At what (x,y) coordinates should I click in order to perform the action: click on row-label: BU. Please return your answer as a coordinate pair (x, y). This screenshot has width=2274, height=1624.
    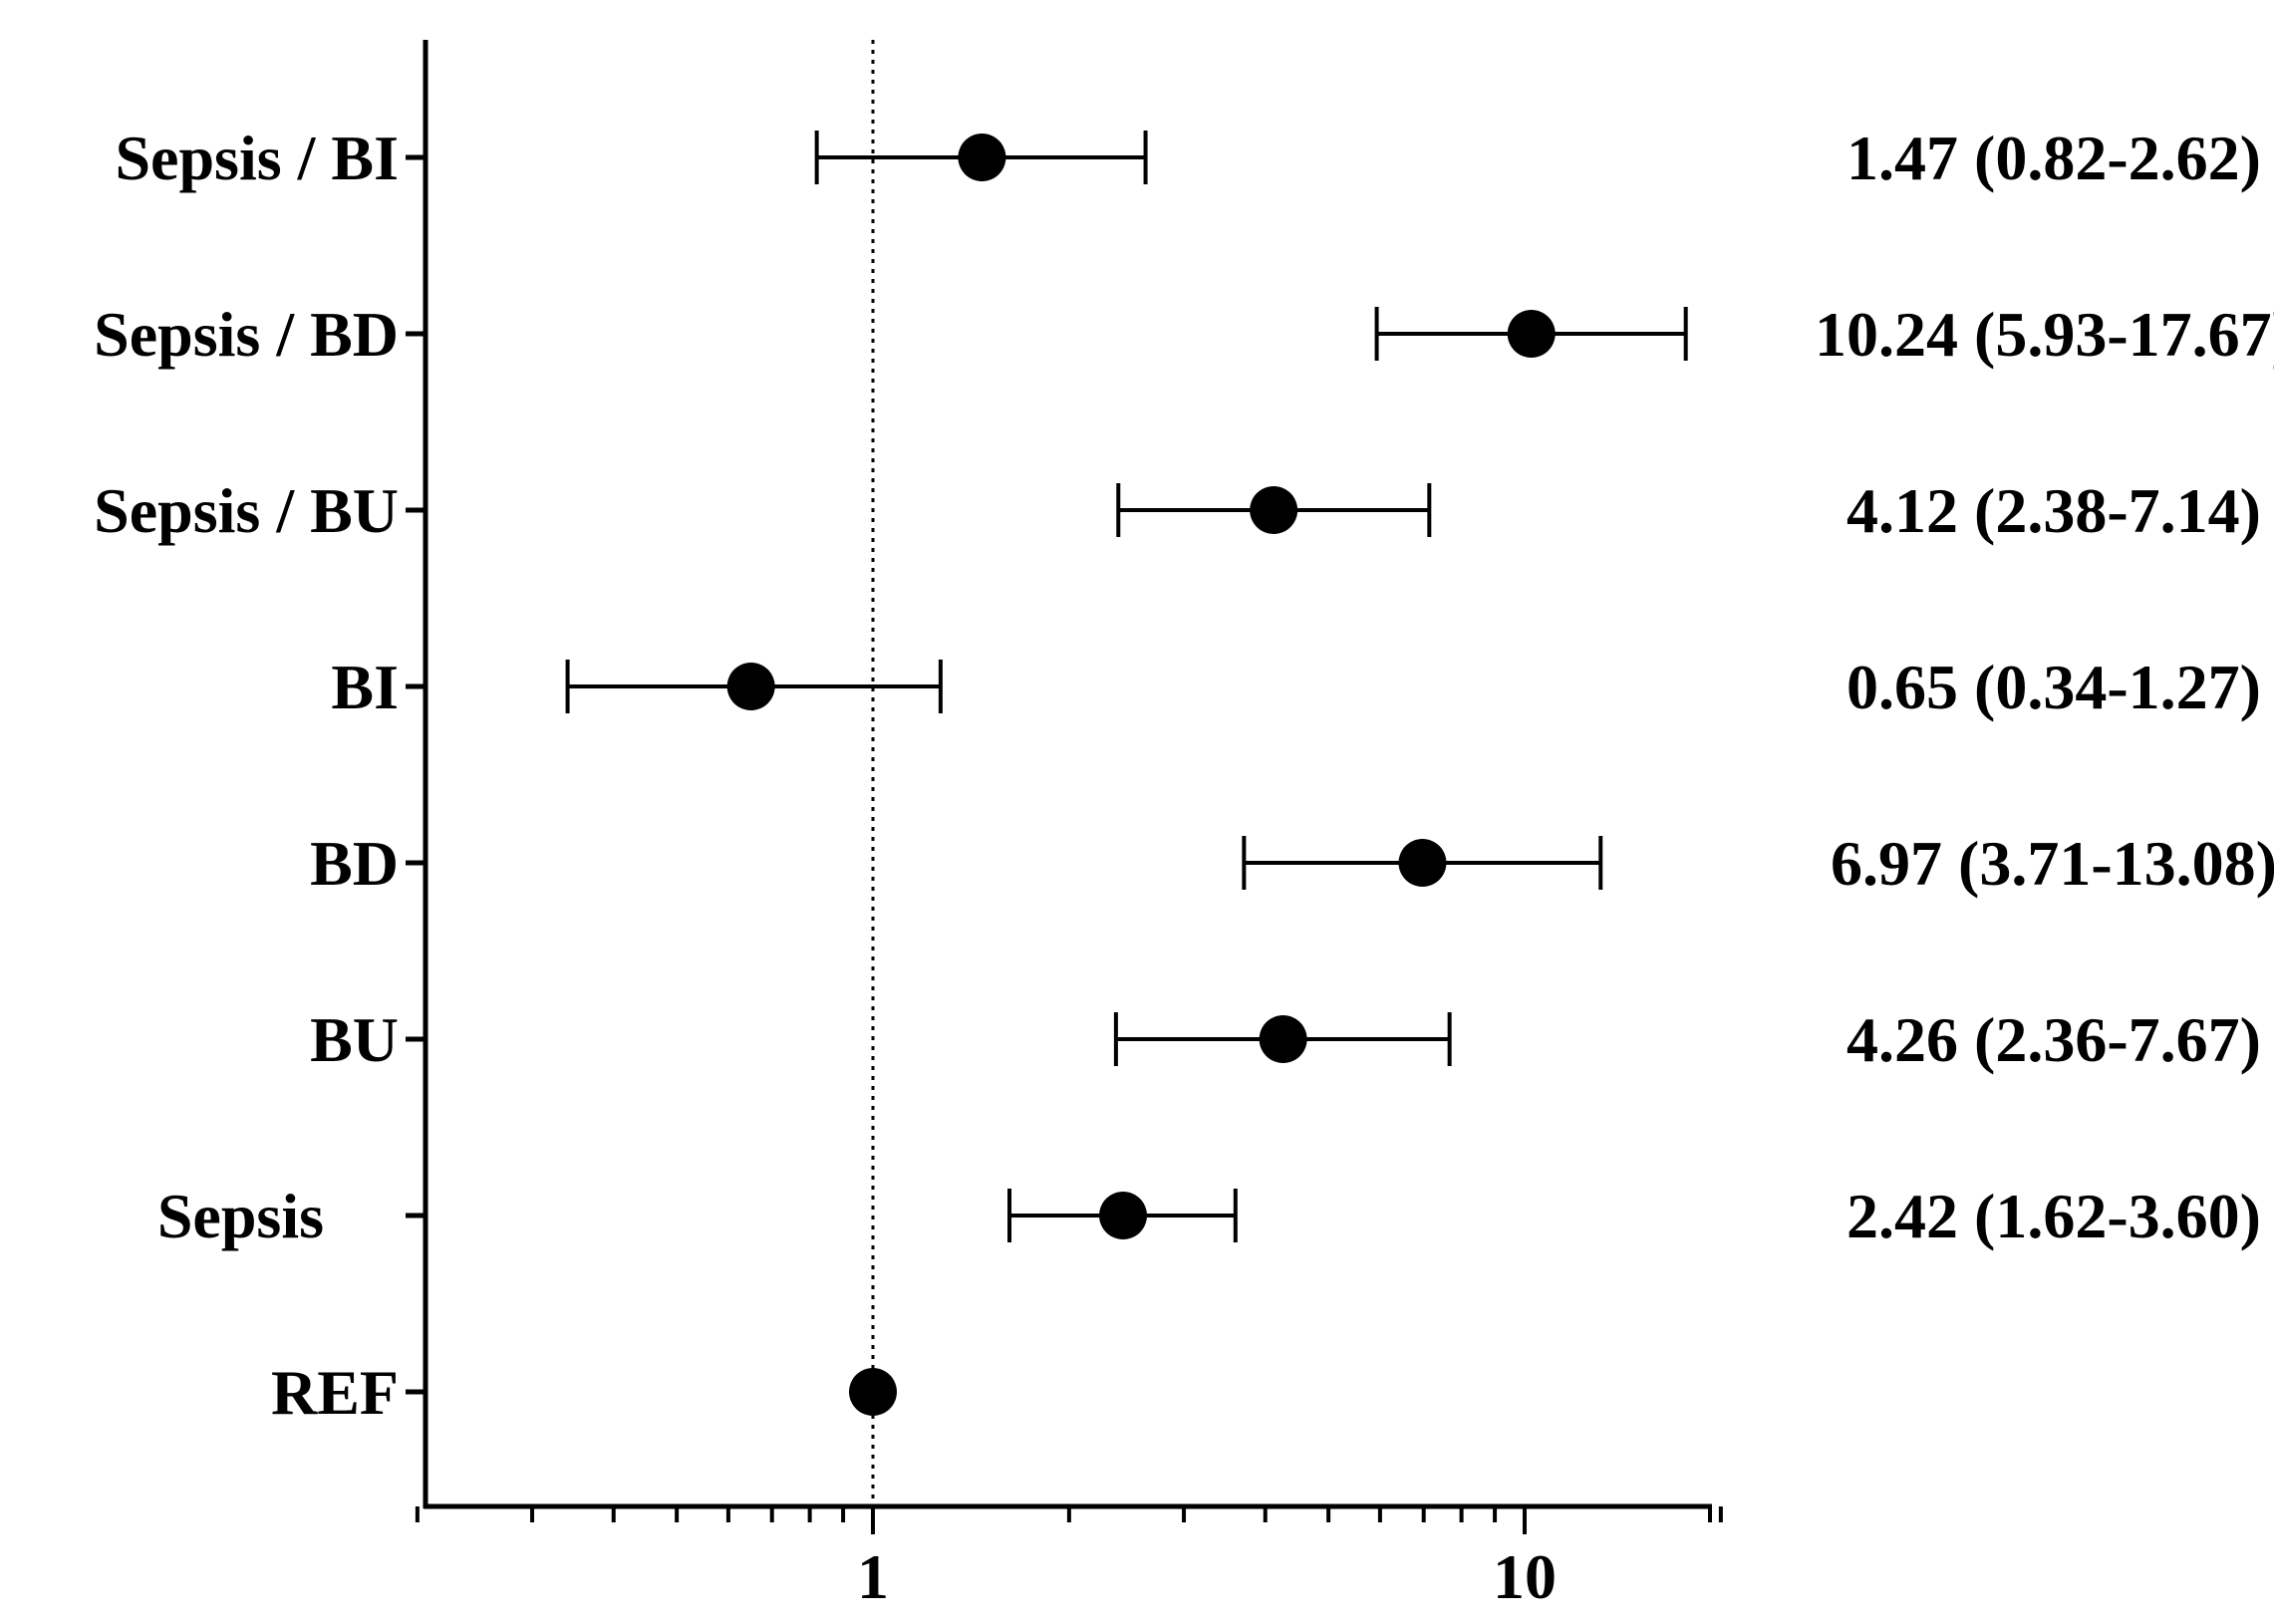
    Looking at the image, I should click on (355, 1039).